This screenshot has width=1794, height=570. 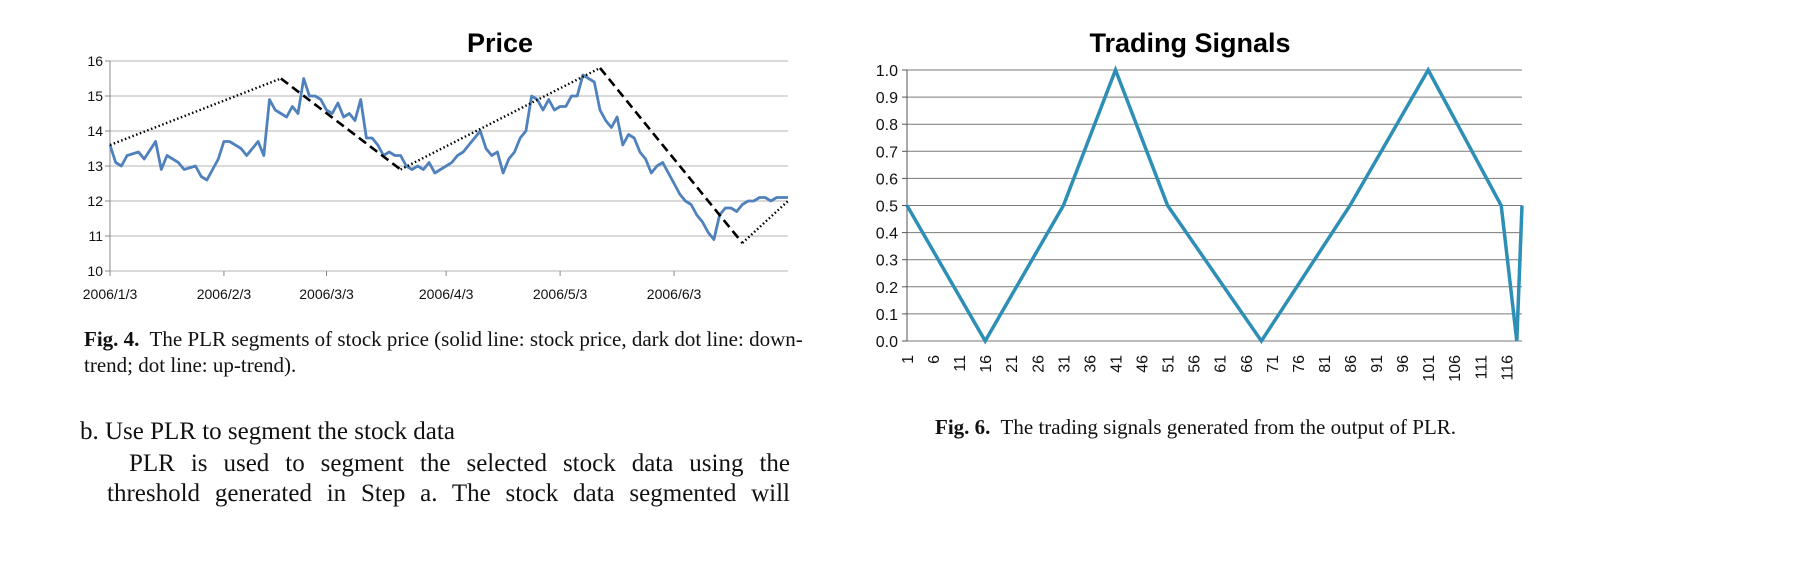 What do you see at coordinates (887, 98) in the screenshot?
I see `fig6-ytick-label-9: 0.9` at bounding box center [887, 98].